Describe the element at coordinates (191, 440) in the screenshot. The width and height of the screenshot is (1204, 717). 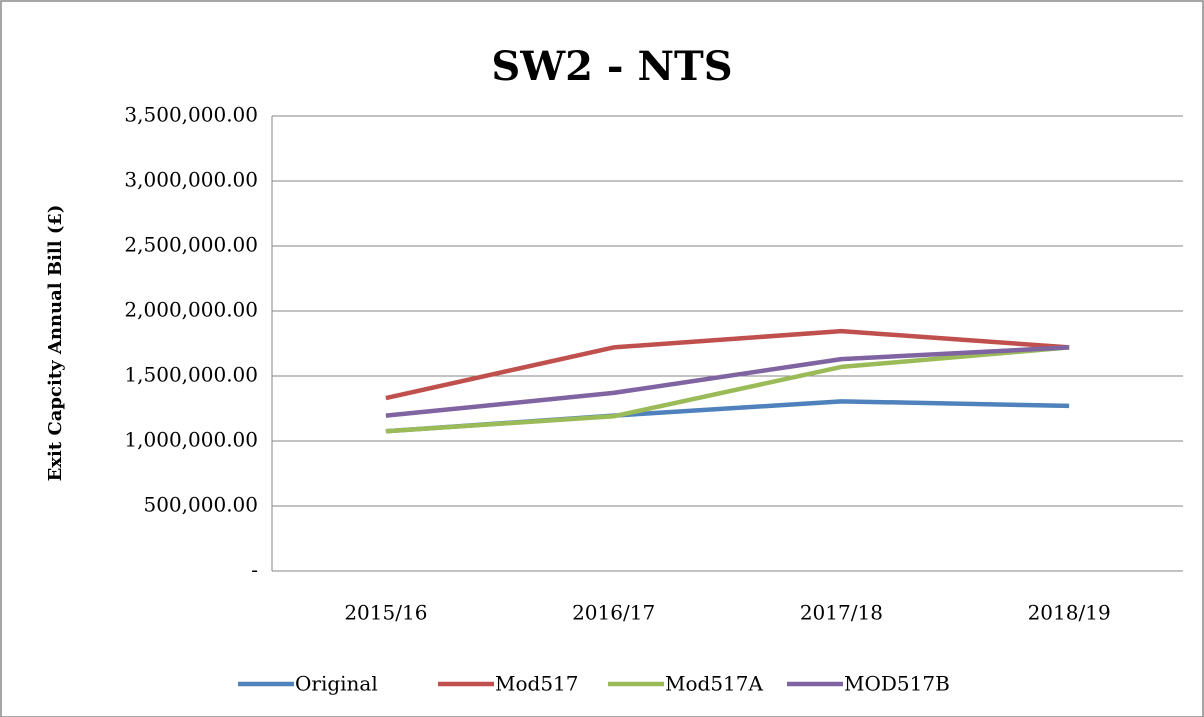
I see `y-tick-label: 1,000,000.00` at that location.